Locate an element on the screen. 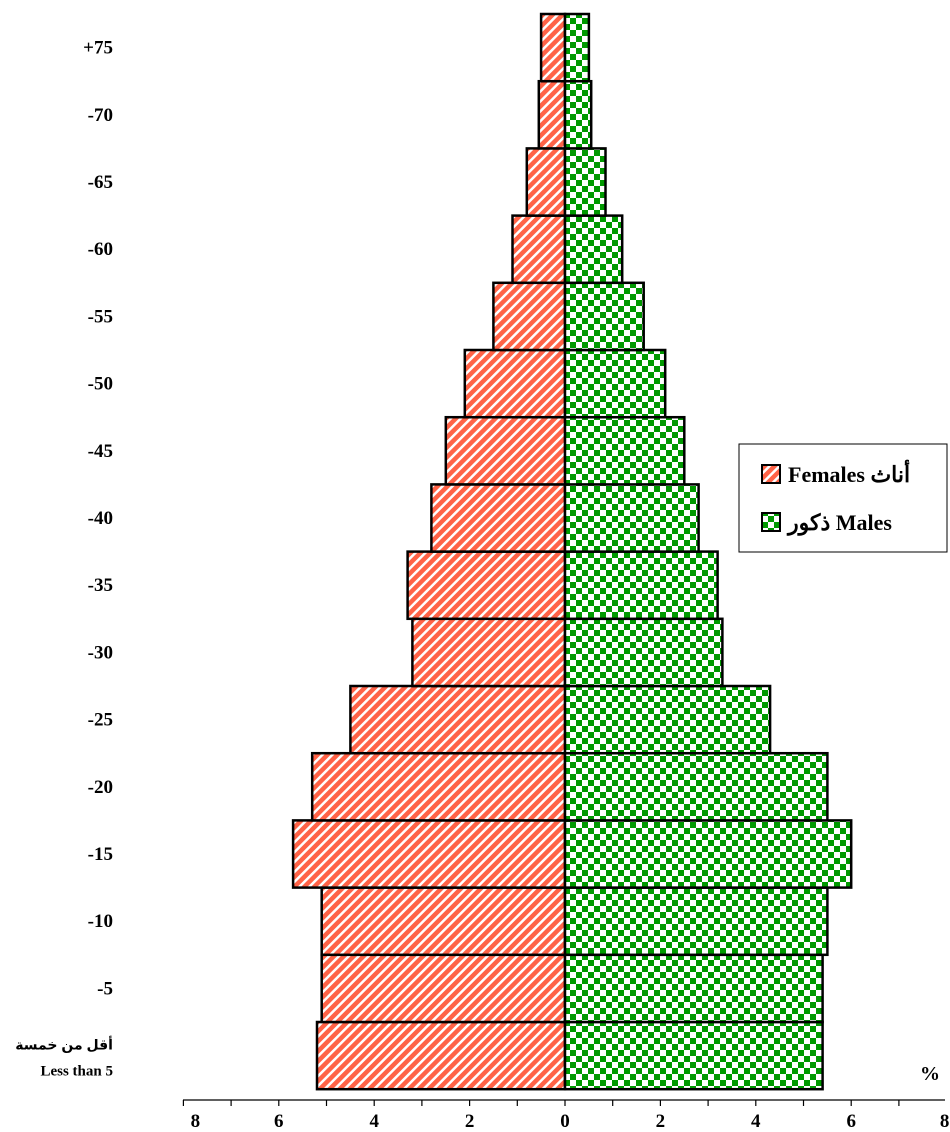 The image size is (950, 1132). legend-swatch-females is located at coordinates (771, 474).